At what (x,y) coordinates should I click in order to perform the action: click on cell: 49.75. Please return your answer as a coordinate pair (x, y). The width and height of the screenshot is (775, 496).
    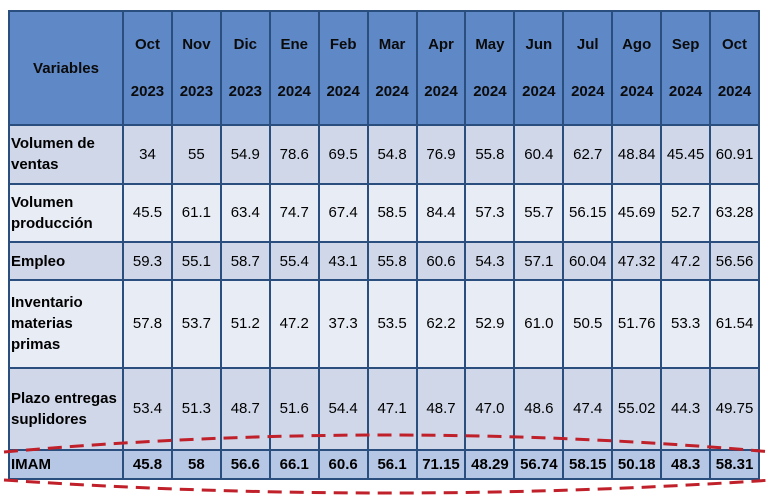
    Looking at the image, I should click on (734, 408).